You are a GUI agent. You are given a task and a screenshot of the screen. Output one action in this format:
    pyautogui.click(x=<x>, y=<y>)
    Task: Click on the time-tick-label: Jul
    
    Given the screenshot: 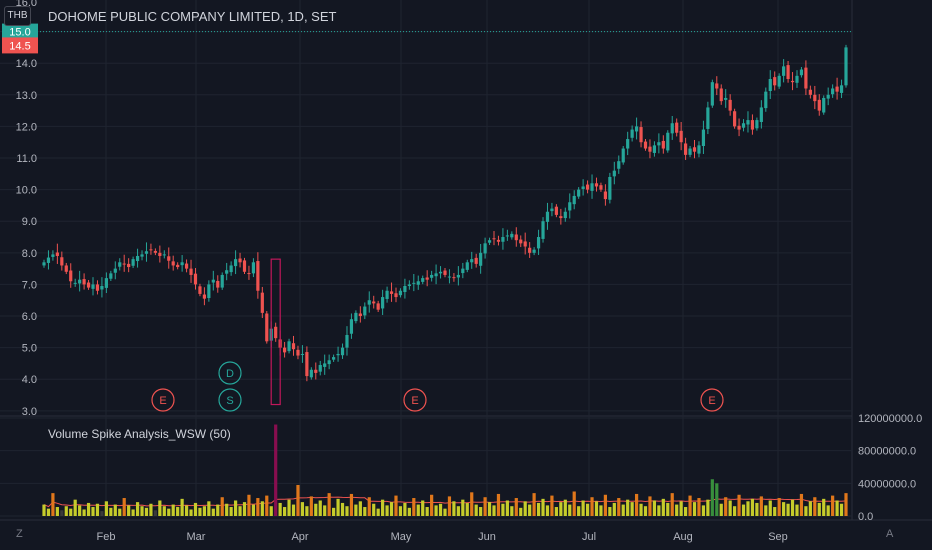 What is the action you would take?
    pyautogui.click(x=589, y=537)
    